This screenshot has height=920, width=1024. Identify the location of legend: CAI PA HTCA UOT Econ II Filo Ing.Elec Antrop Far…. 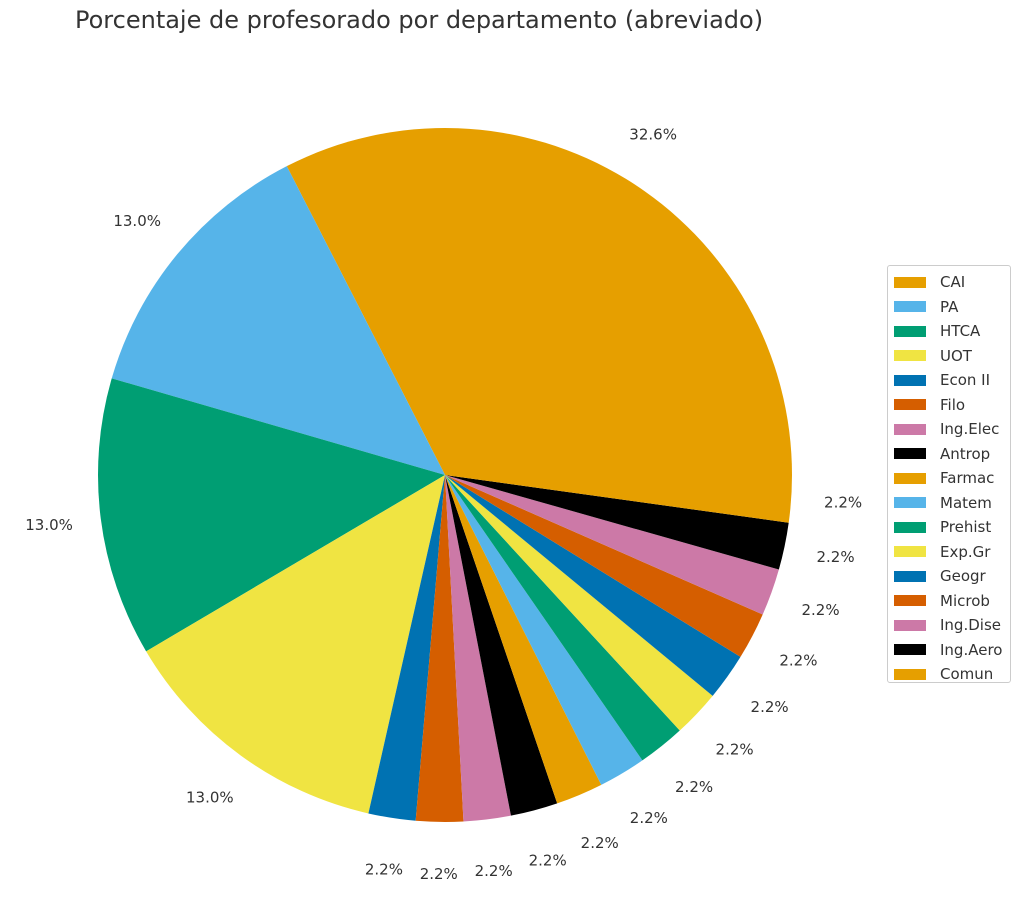
(949, 474).